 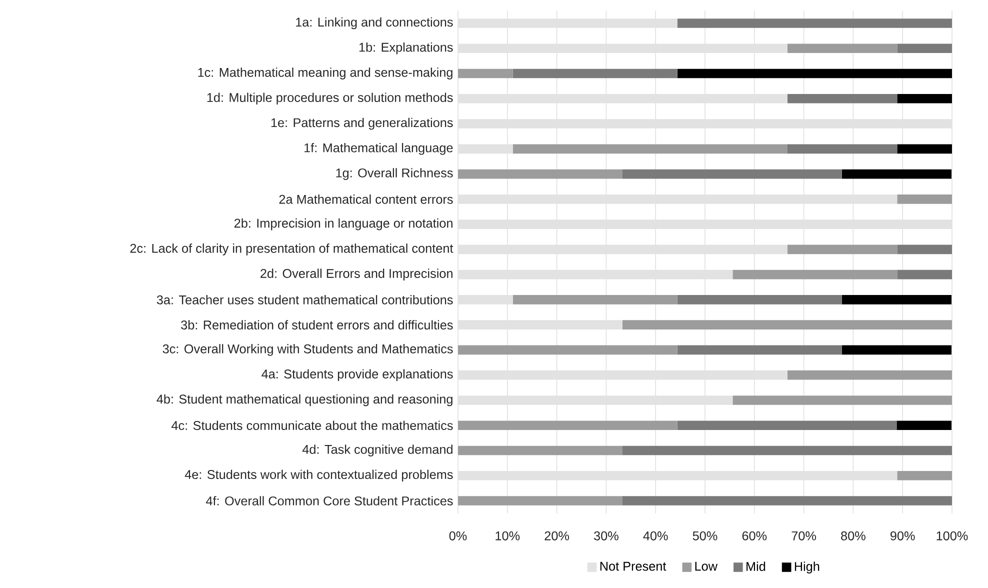 I want to click on x-tick-label: 40%, so click(x=655, y=535).